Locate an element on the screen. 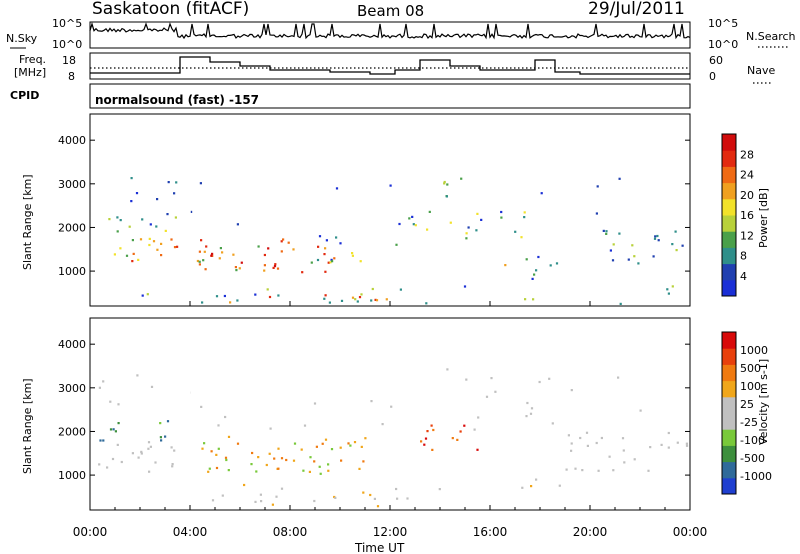 This screenshot has width=800, height=554. data-gap is located at coordinates (184, 210).